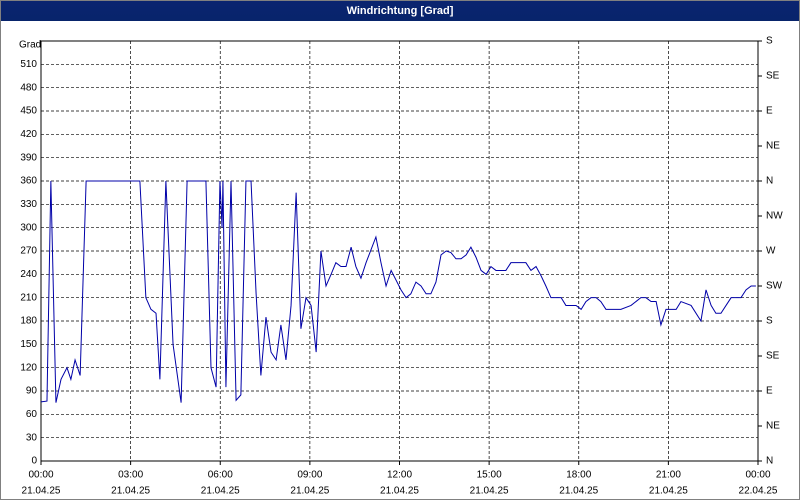  I want to click on x-tick-label: 06:00, so click(220, 475).